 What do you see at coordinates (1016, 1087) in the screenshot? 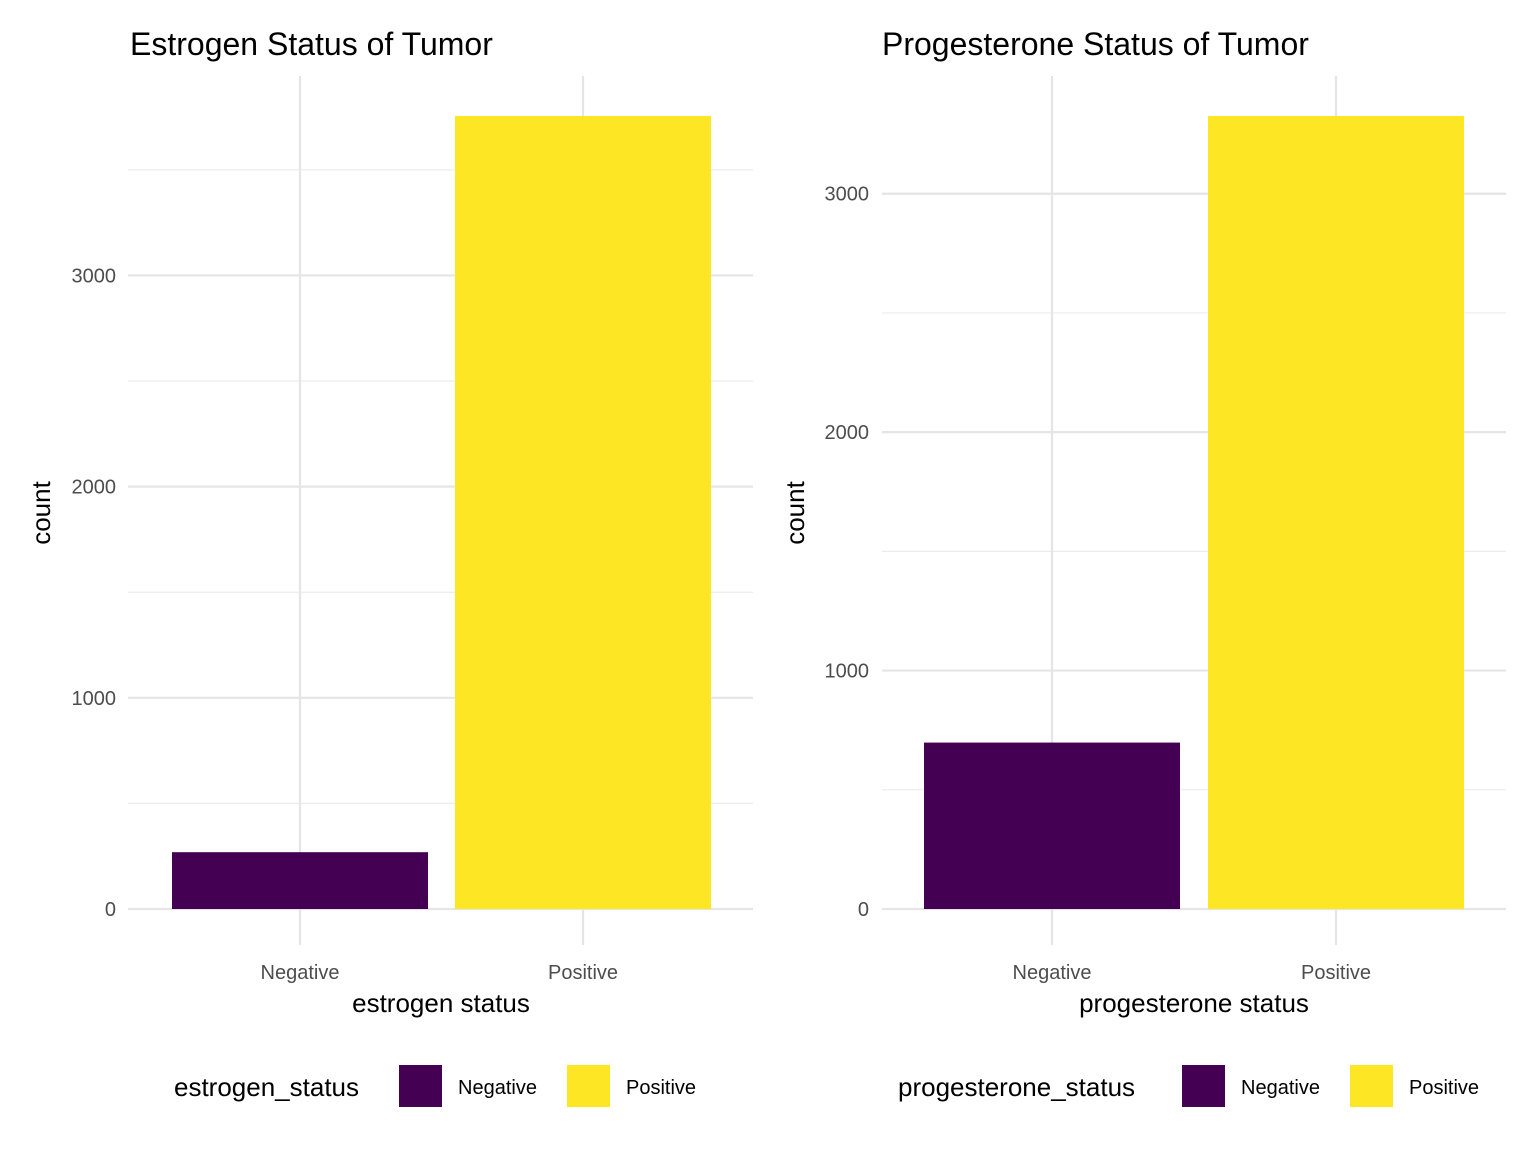
I see `legend-title: progesterone_status` at bounding box center [1016, 1087].